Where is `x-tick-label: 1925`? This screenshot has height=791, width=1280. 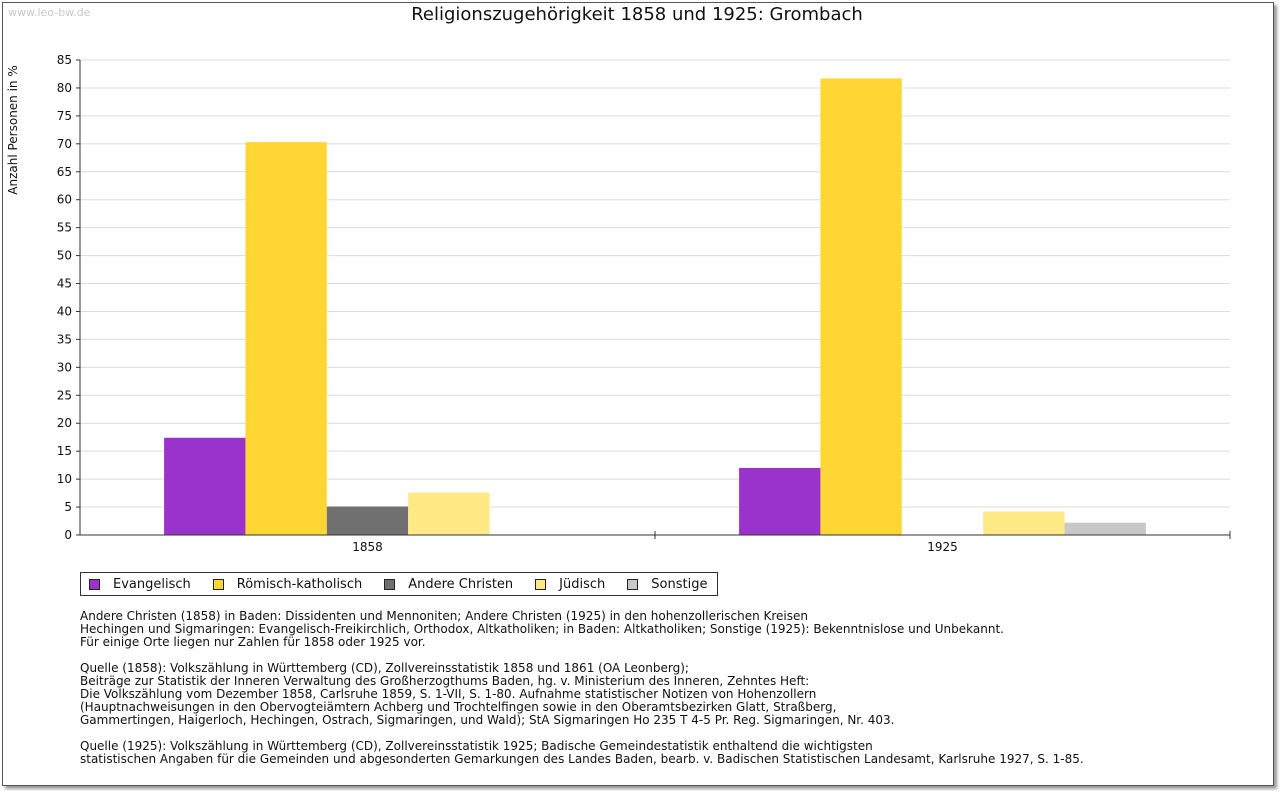 x-tick-label: 1925 is located at coordinates (942, 547).